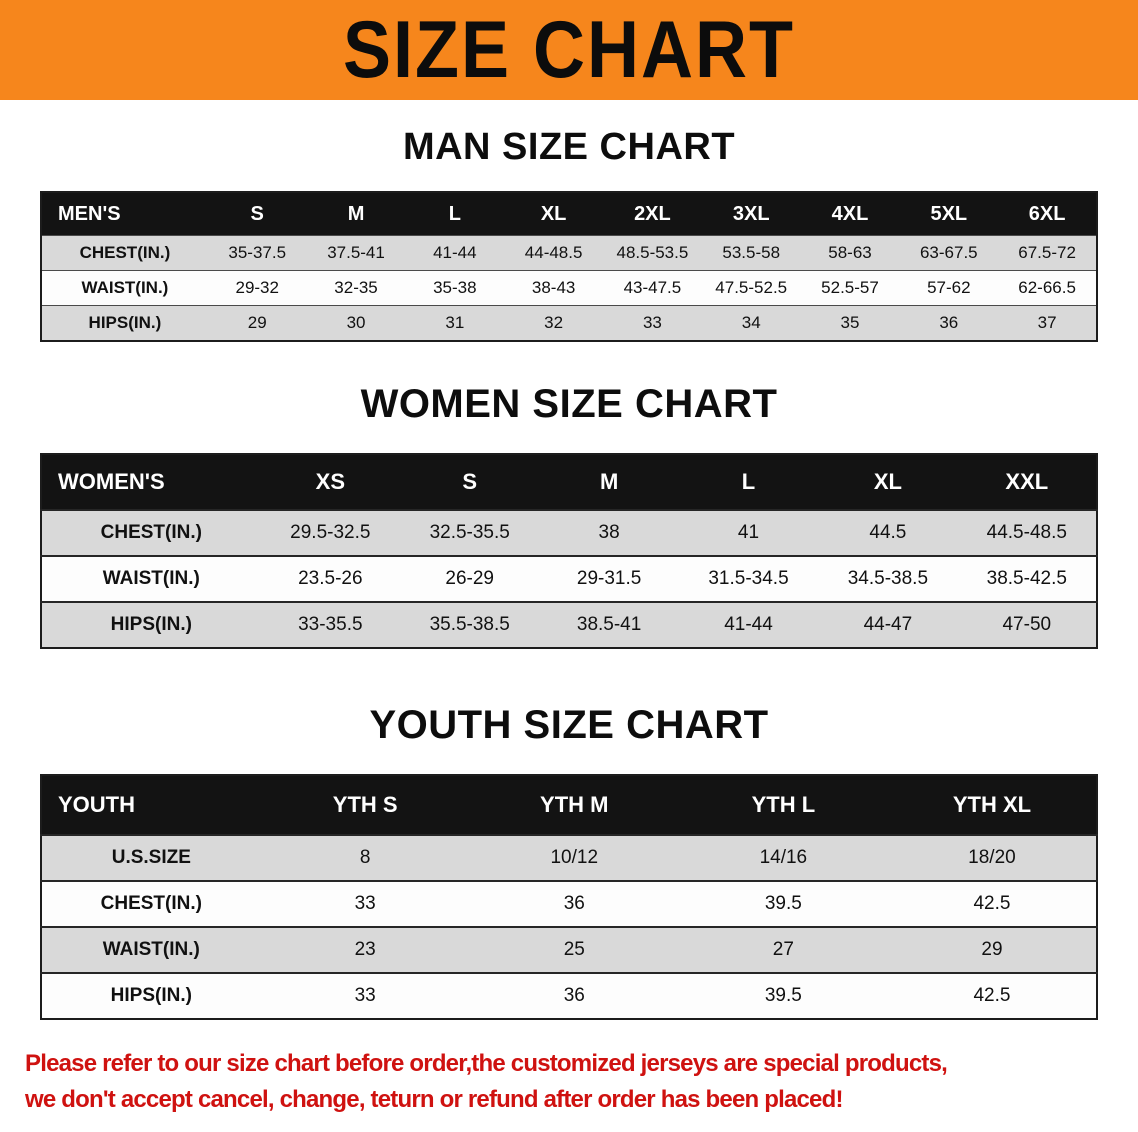 Image resolution: width=1138 pixels, height=1132 pixels. What do you see at coordinates (574, 995) in the screenshot?
I see `measurement-value-cell: 36` at bounding box center [574, 995].